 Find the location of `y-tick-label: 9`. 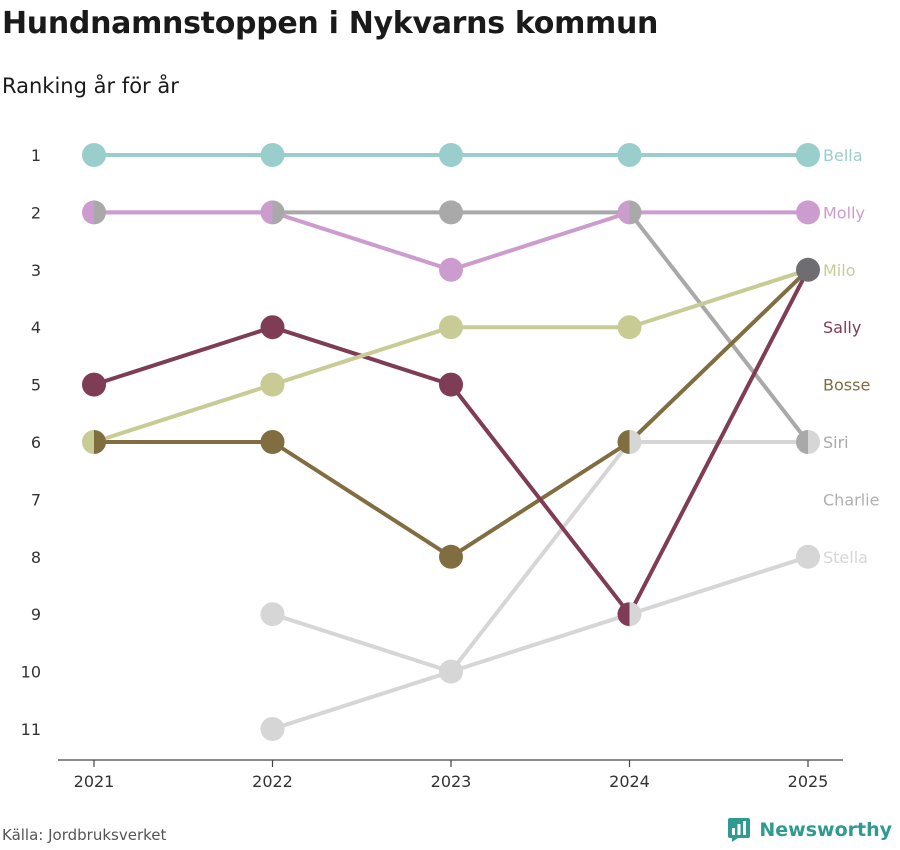

y-tick-label: 9 is located at coordinates (36, 614).